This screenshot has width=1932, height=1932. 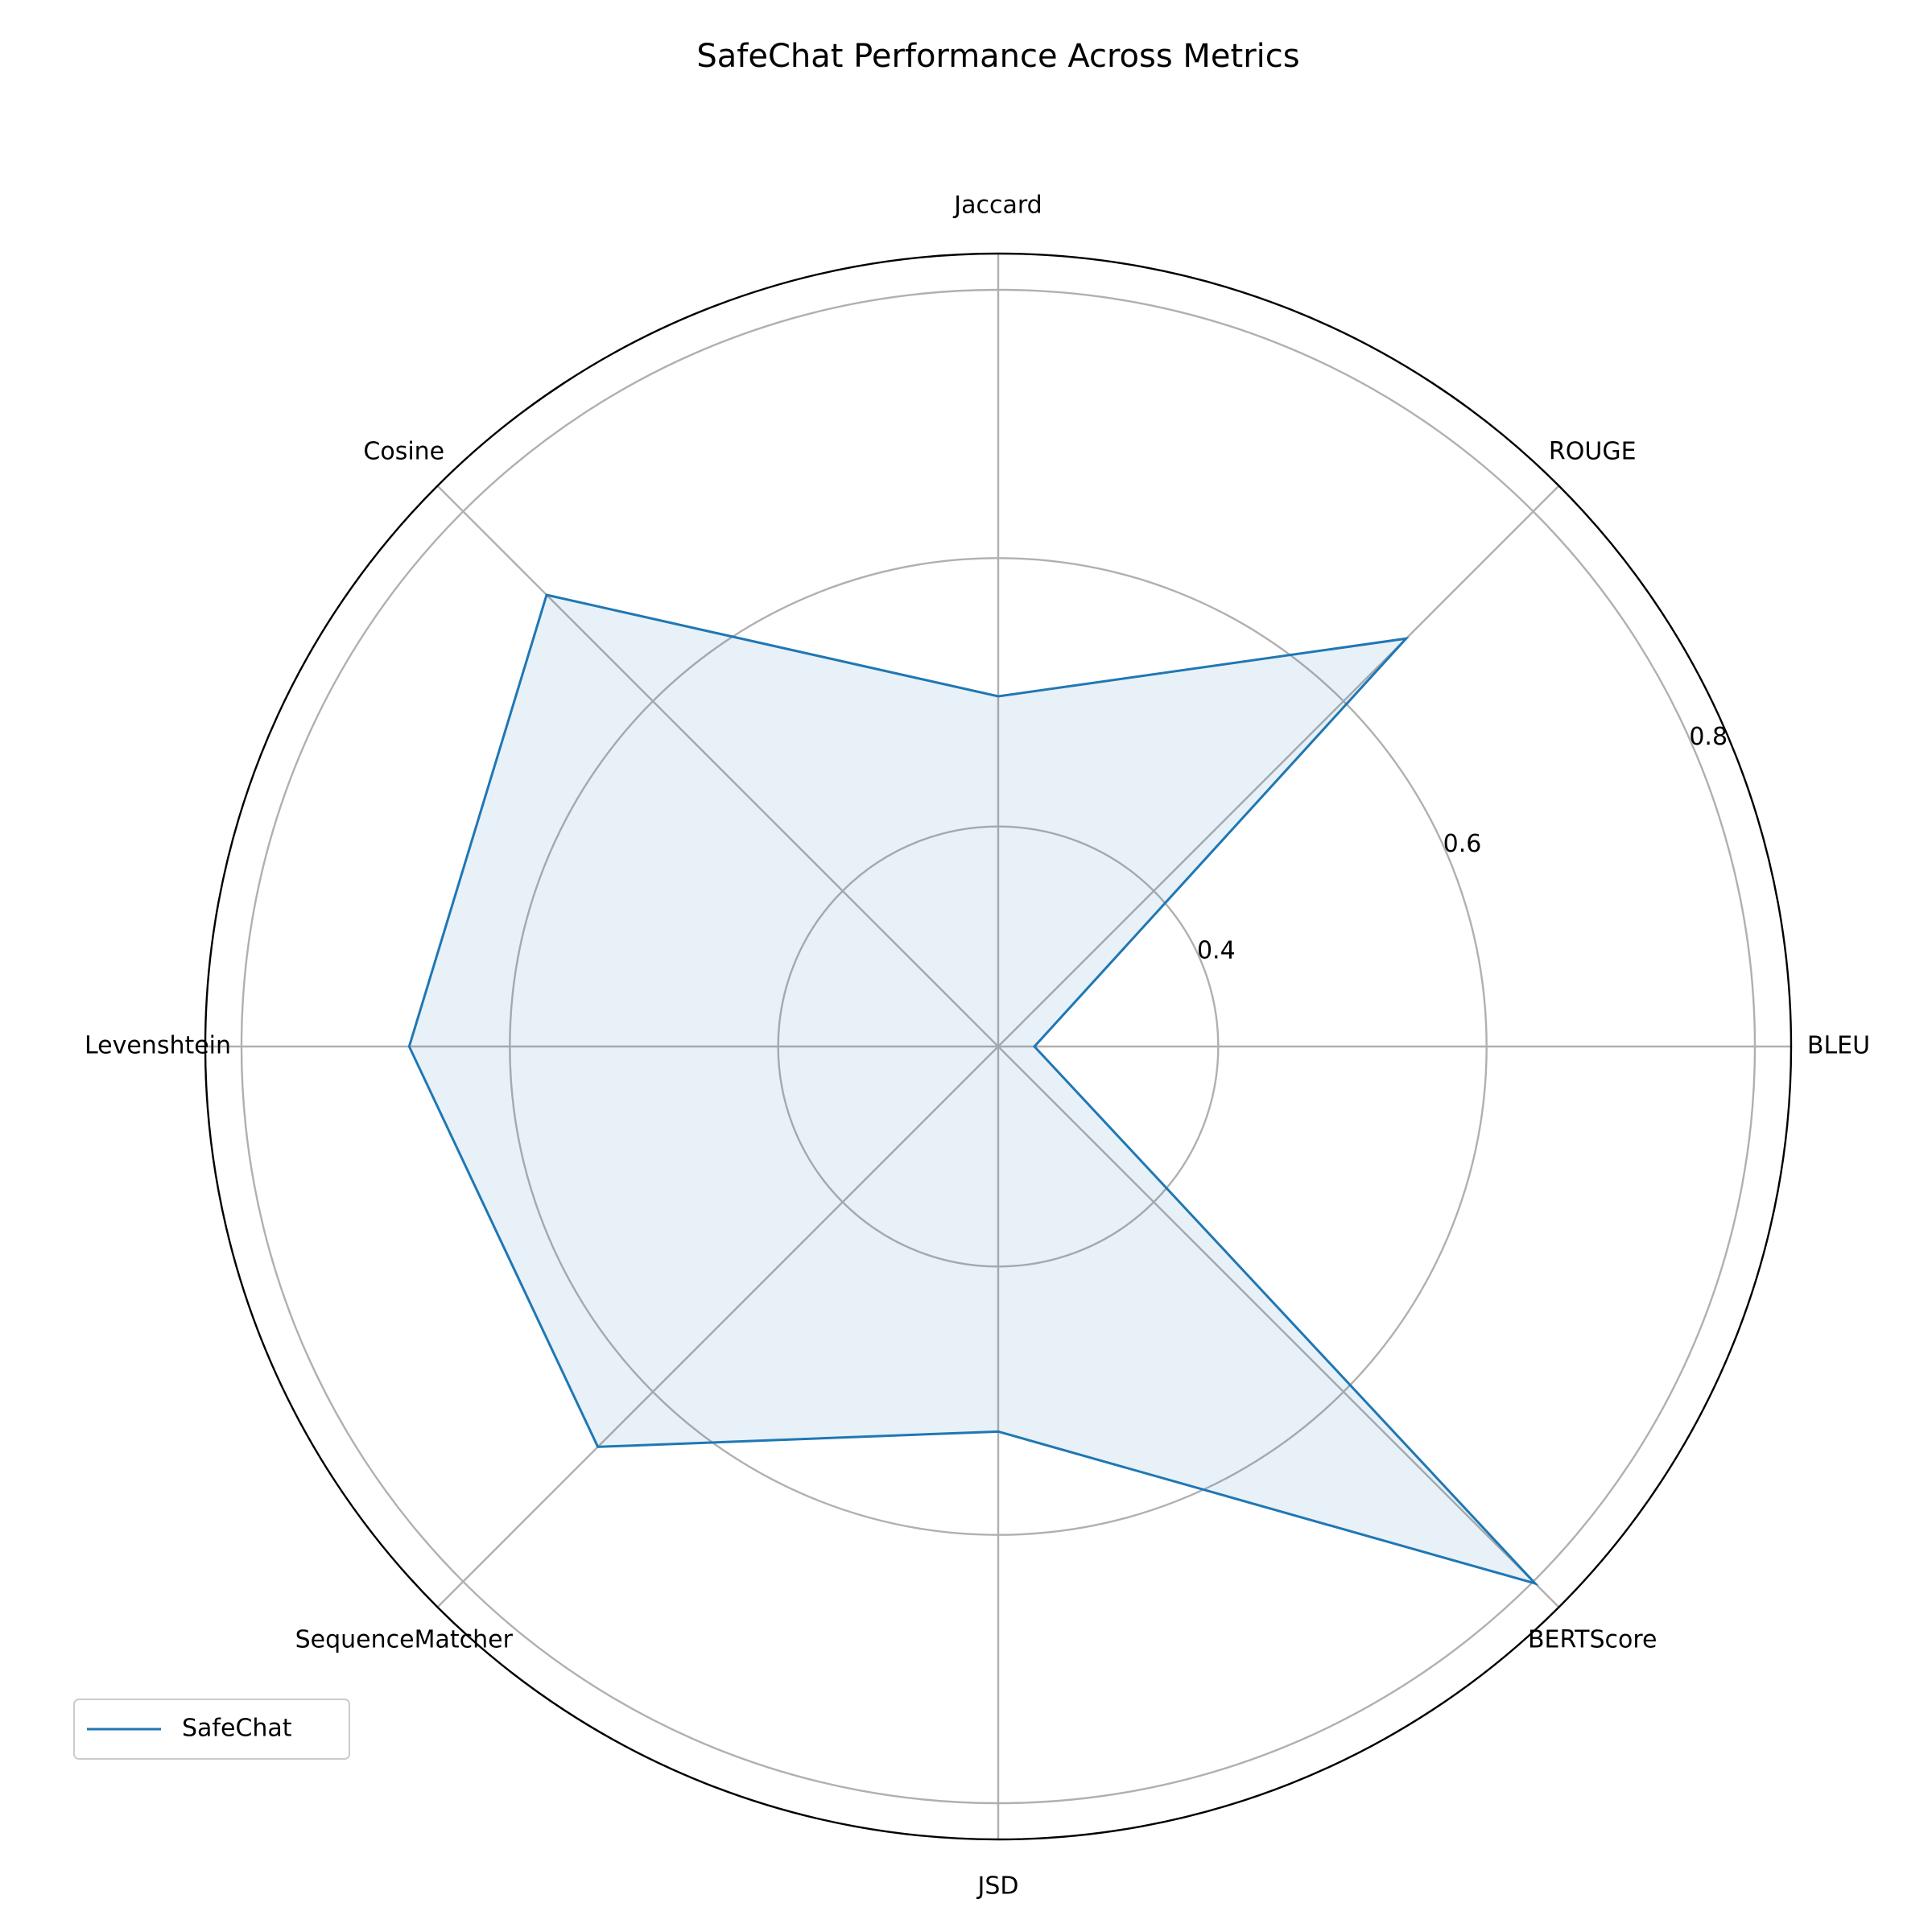 What do you see at coordinates (1462, 844) in the screenshot?
I see `r-tick-label: 0.6` at bounding box center [1462, 844].